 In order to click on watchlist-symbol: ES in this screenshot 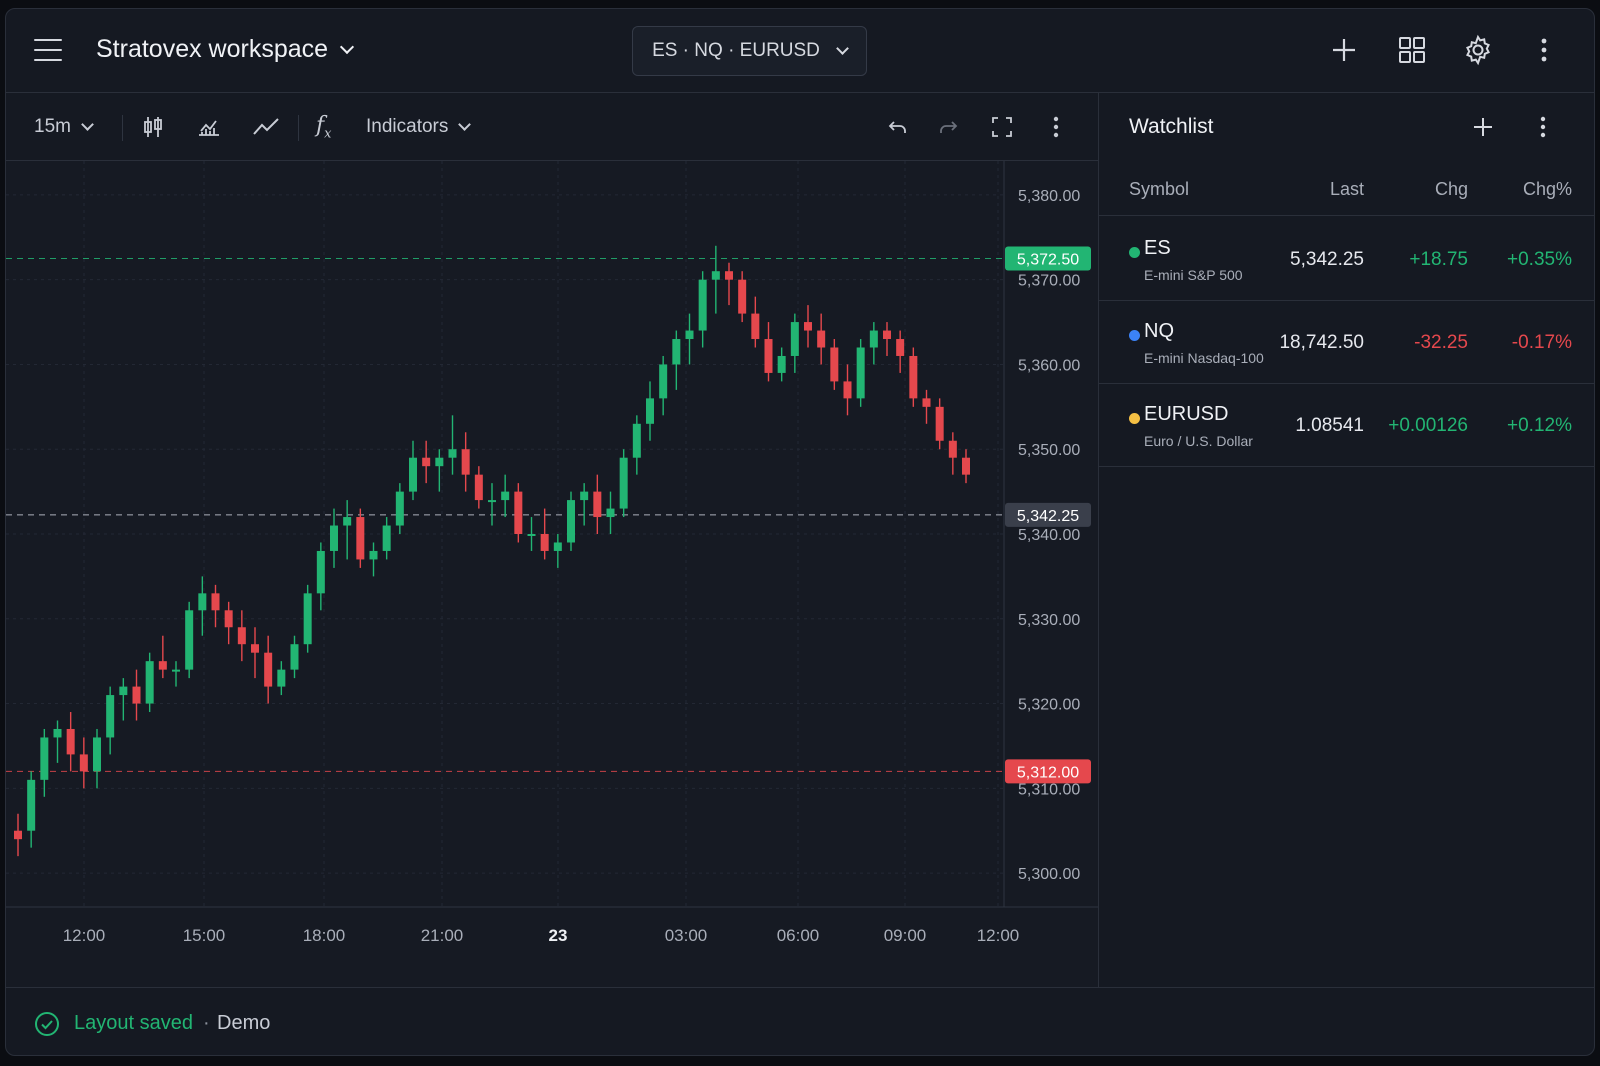, I will do `click(1157, 248)`.